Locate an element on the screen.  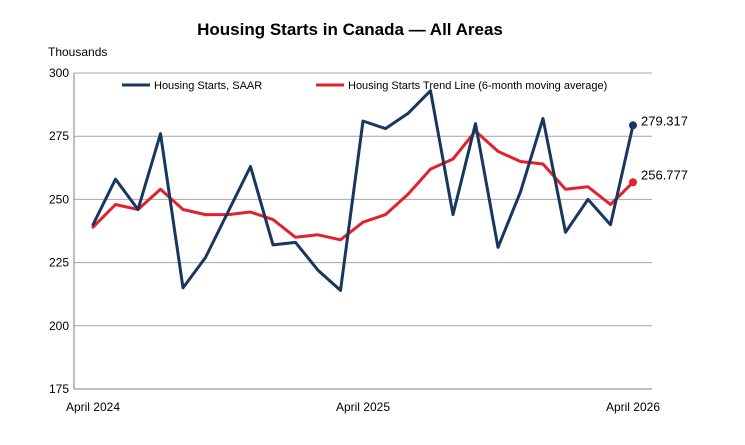
y-tick-label: 300 is located at coordinates (59, 73).